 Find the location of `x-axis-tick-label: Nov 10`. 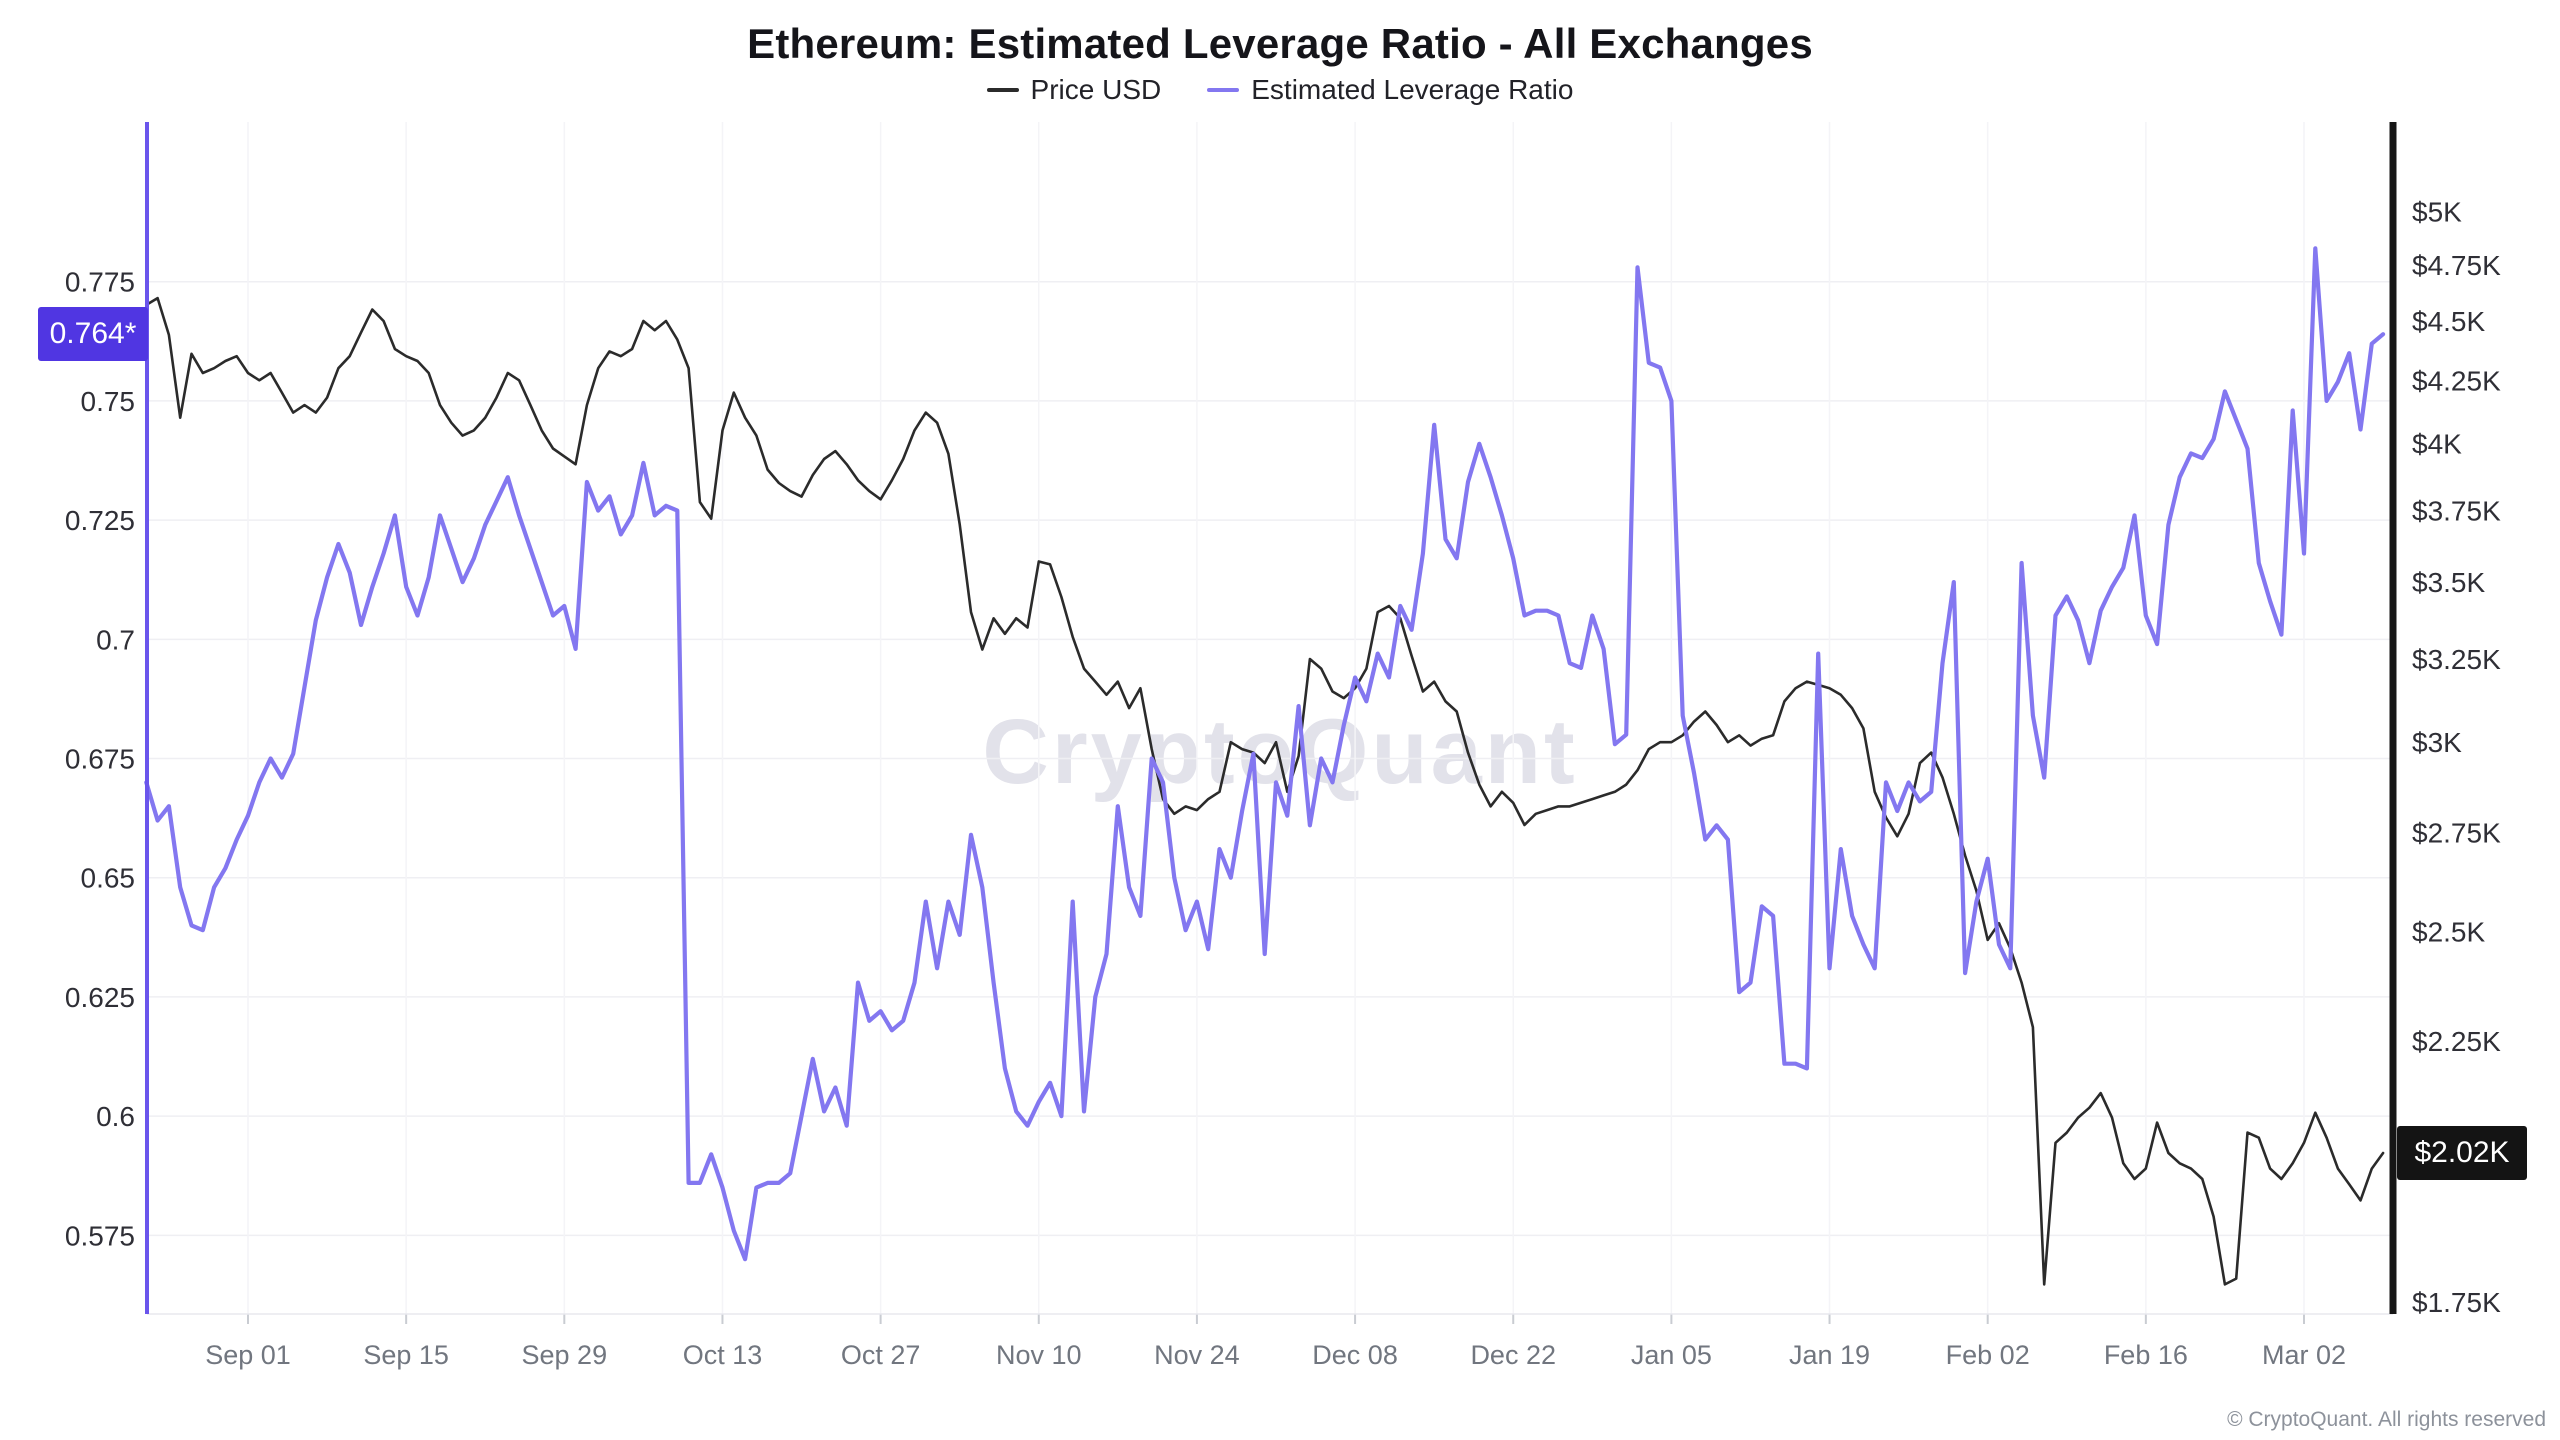

x-axis-tick-label: Nov 10 is located at coordinates (1039, 1355).